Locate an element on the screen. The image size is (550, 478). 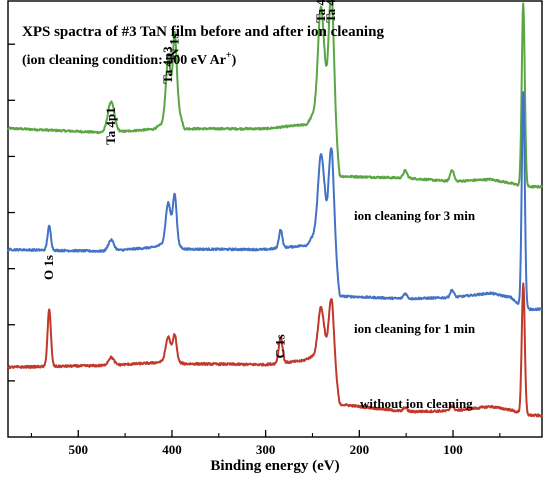
x-axis-label: Binding energy (eV) is located at coordinates (274, 466).